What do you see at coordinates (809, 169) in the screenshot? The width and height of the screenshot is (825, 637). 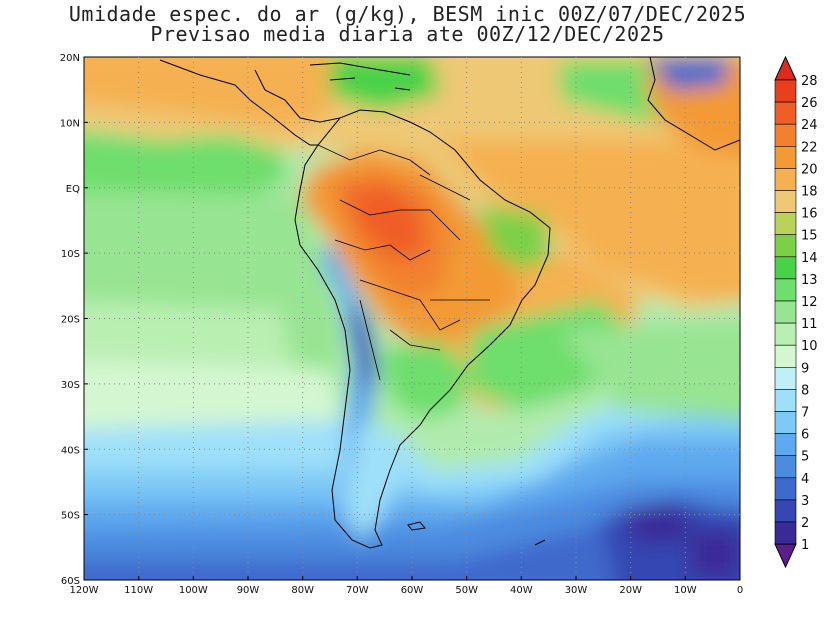 I see `colorbar-level-label: 20` at bounding box center [809, 169].